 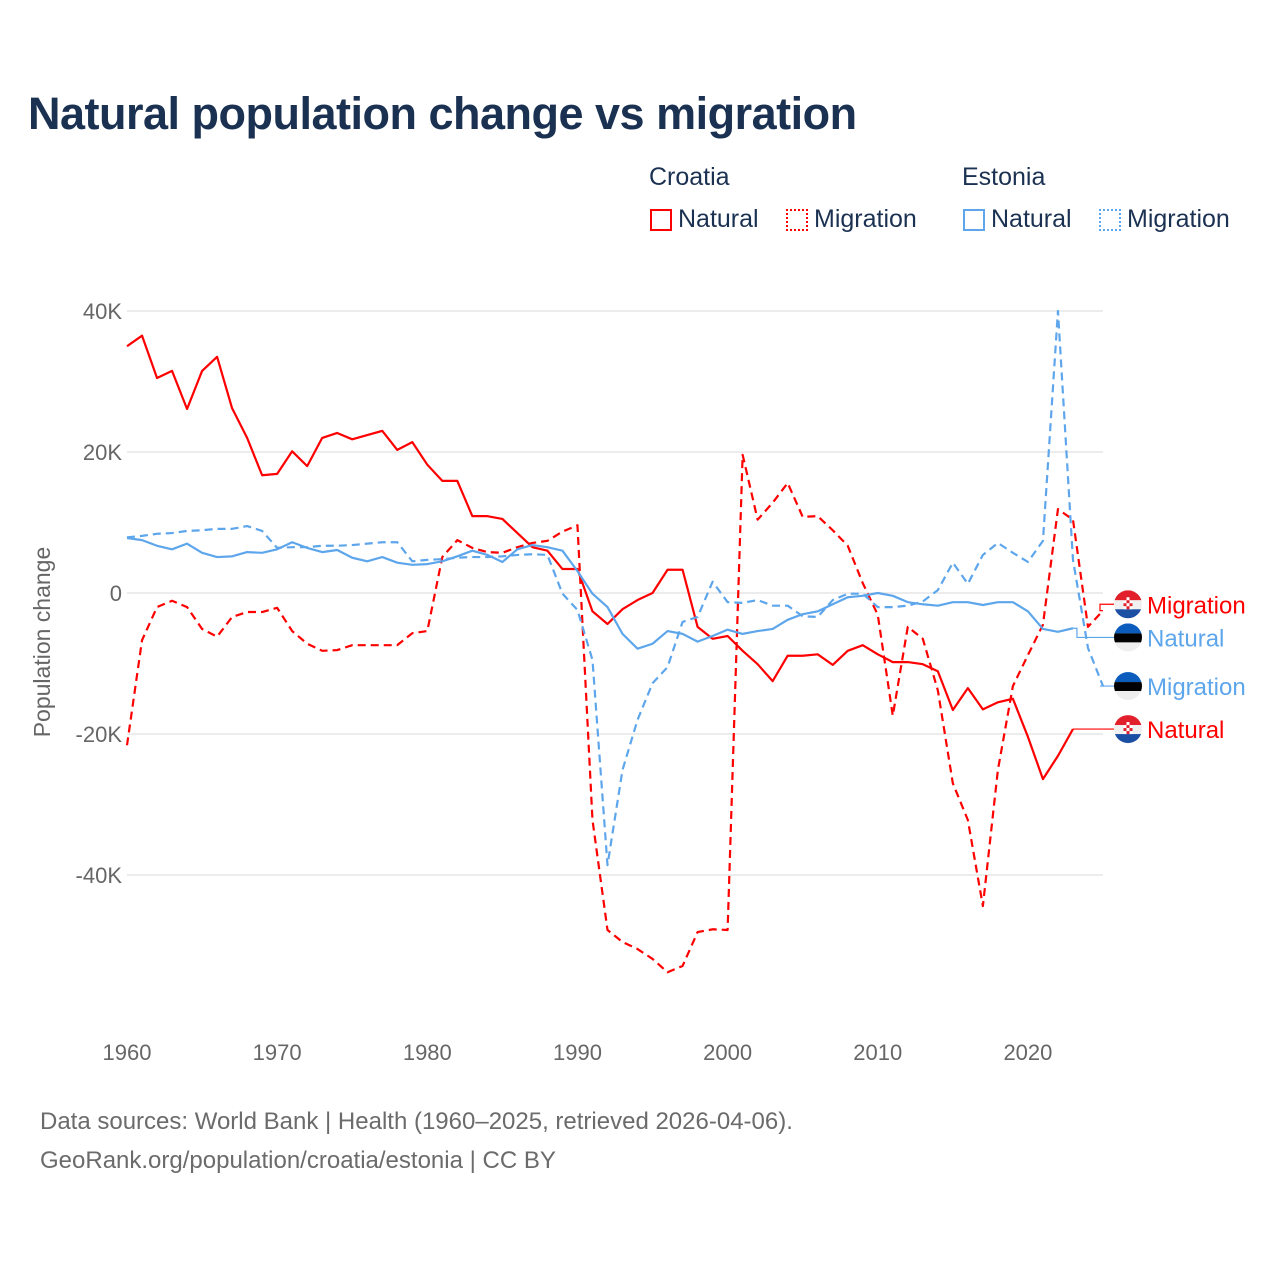 What do you see at coordinates (1027, 1052) in the screenshot?
I see `x-tick-label: 2020` at bounding box center [1027, 1052].